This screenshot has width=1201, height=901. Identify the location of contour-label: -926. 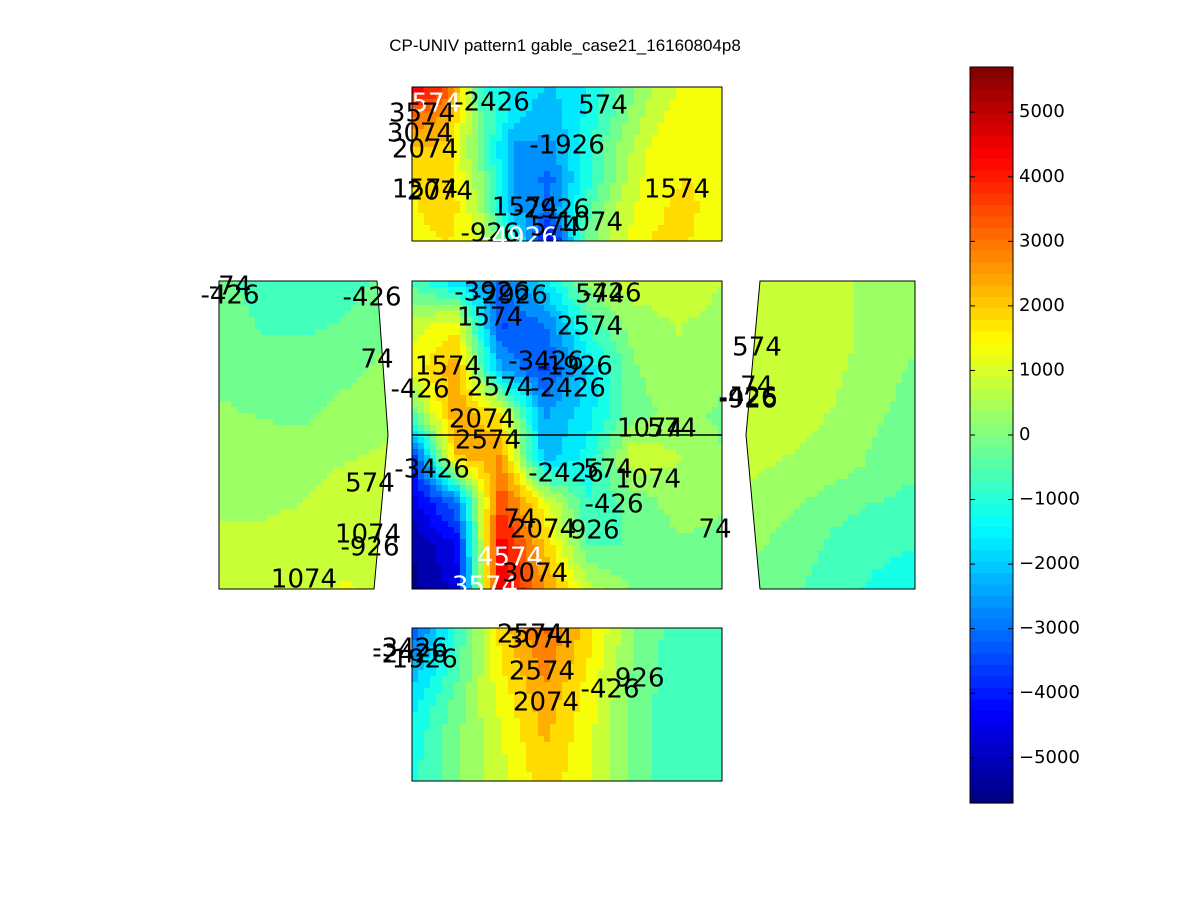
(489, 234).